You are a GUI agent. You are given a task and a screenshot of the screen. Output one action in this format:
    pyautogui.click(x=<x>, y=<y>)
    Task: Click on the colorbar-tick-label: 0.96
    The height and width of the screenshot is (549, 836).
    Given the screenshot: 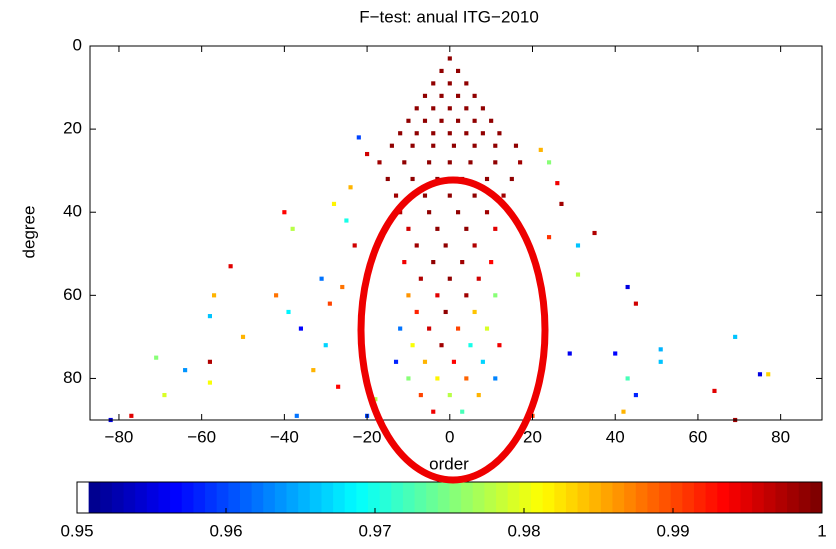 What is the action you would take?
    pyautogui.click(x=225, y=530)
    